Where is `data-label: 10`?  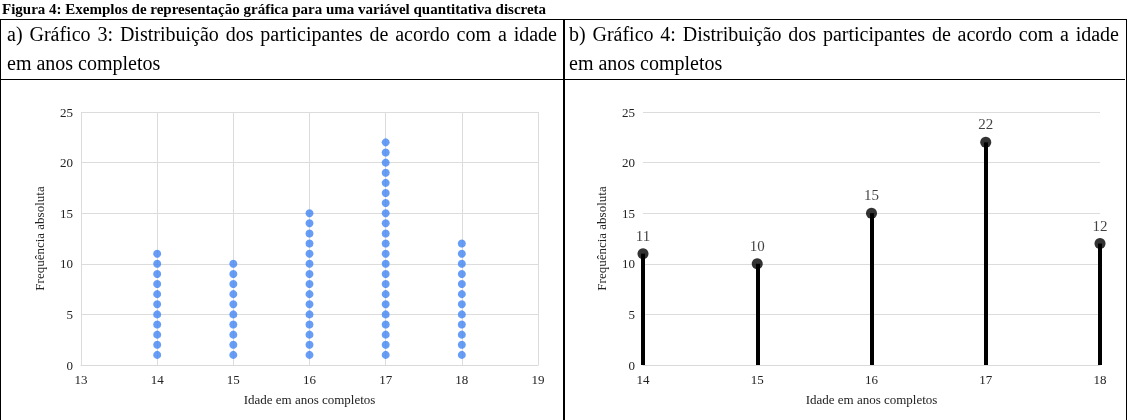
data-label: 10 is located at coordinates (757, 245).